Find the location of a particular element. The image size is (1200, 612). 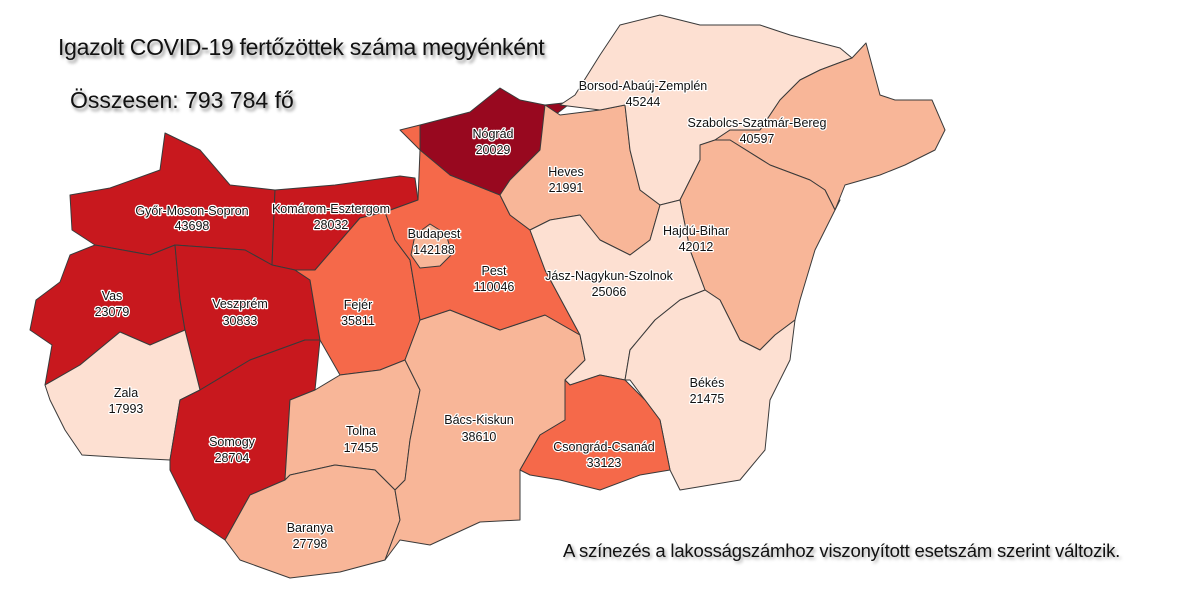

county-name: Budapest is located at coordinates (434, 234).